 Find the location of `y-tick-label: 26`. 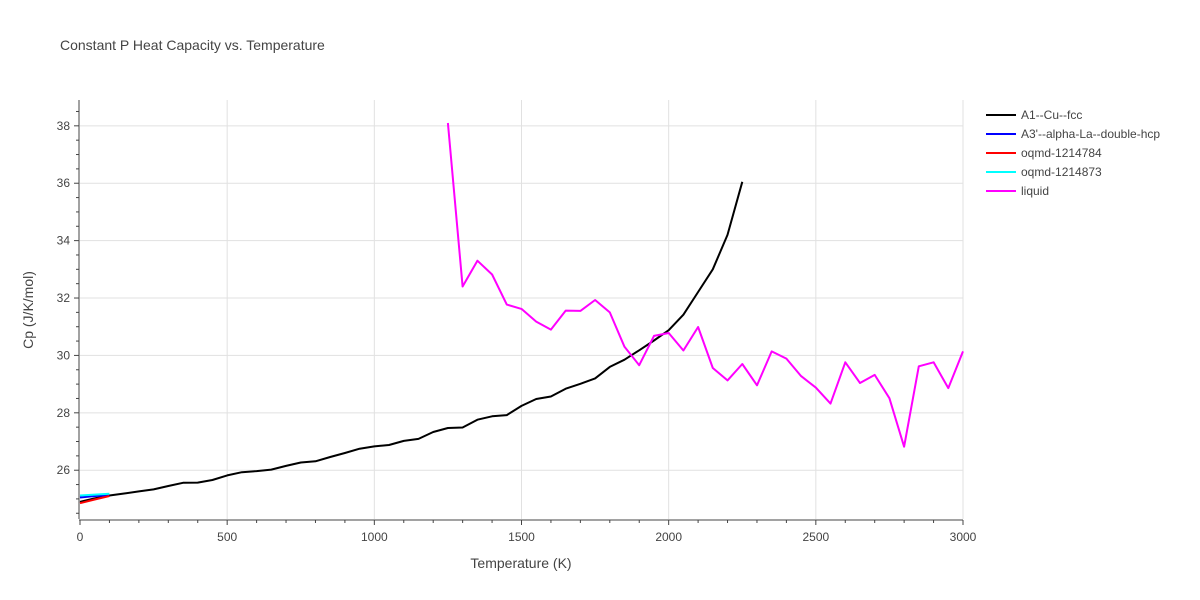

y-tick-label: 26 is located at coordinates (64, 470).